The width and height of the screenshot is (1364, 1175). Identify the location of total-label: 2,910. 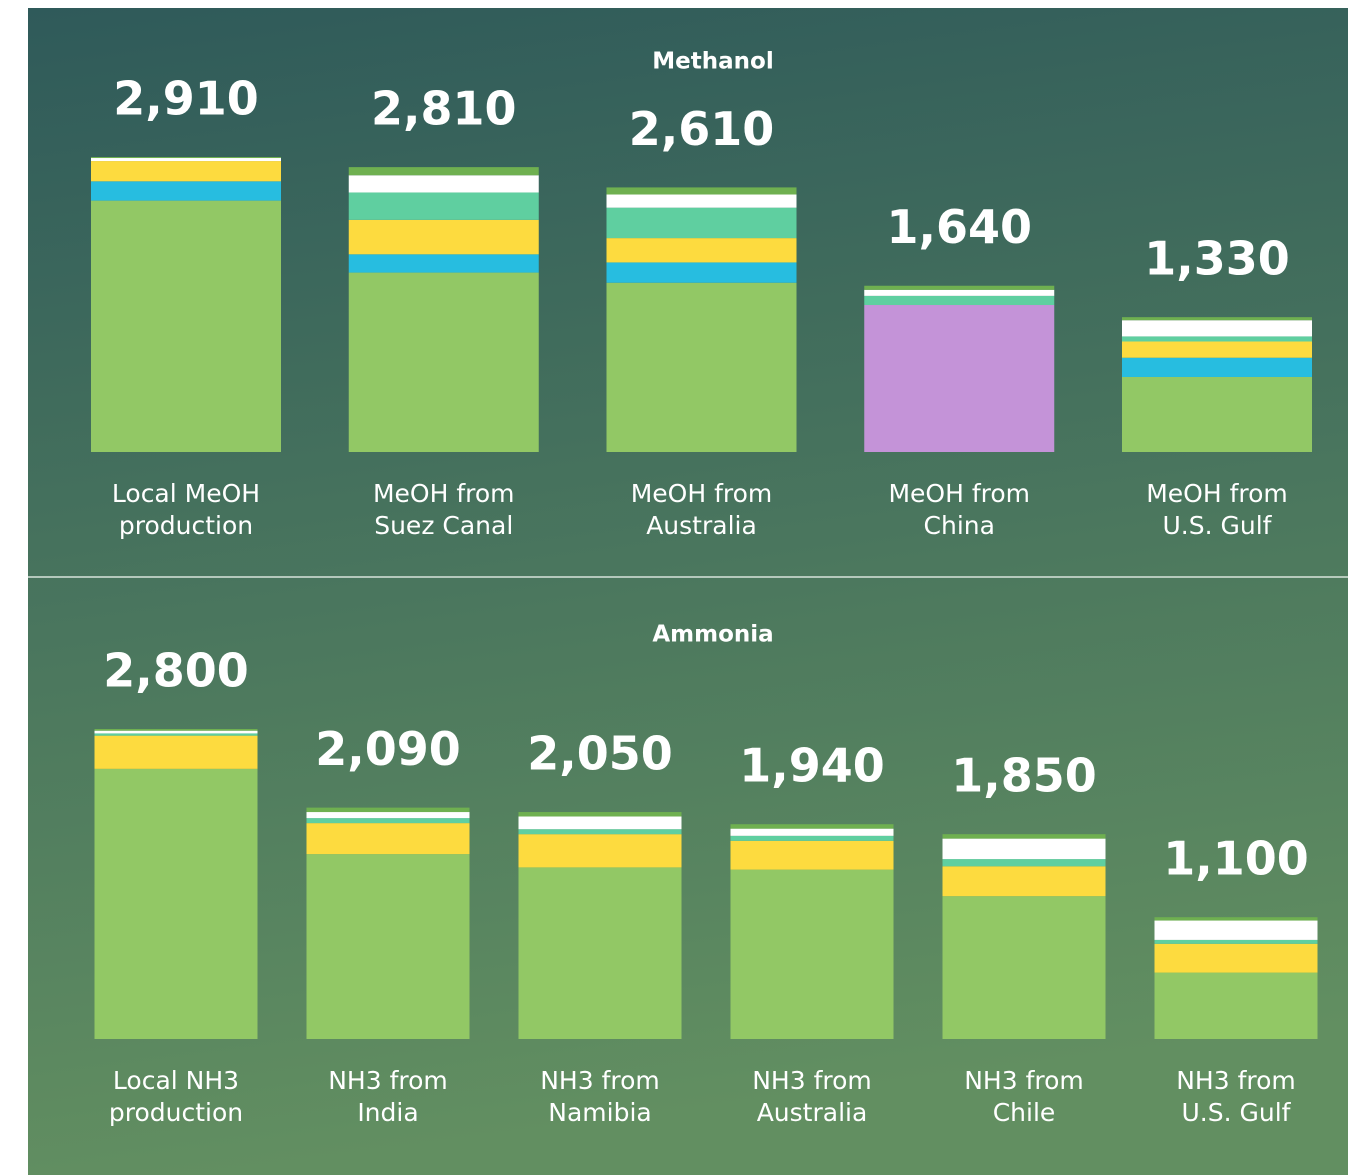
(186, 99).